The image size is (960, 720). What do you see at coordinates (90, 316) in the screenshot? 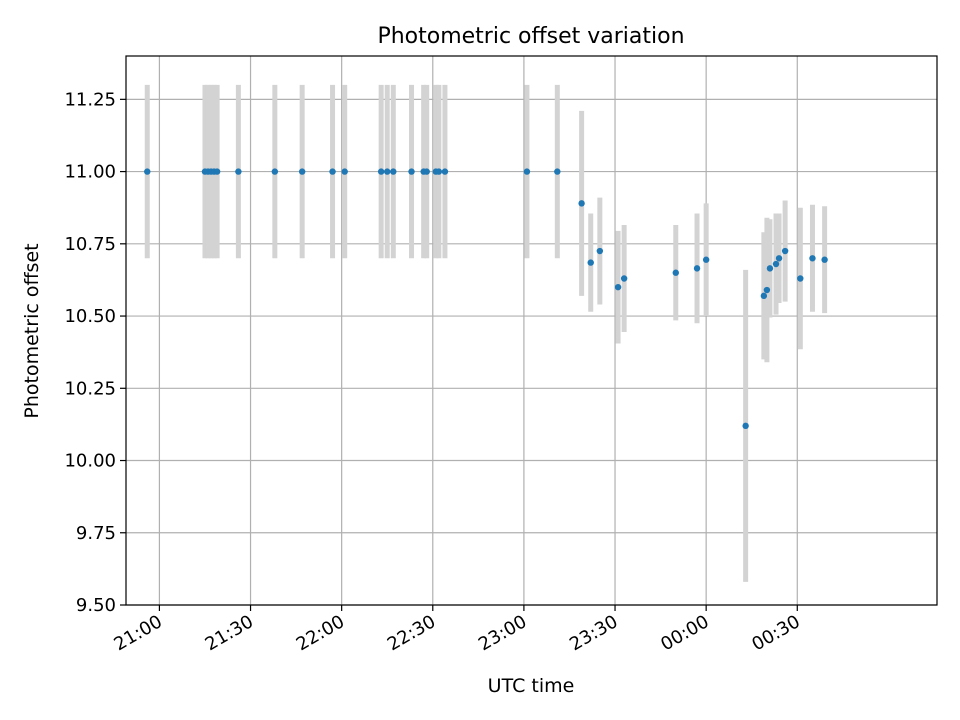
I see `y-tick-label: 10.50` at bounding box center [90, 316].